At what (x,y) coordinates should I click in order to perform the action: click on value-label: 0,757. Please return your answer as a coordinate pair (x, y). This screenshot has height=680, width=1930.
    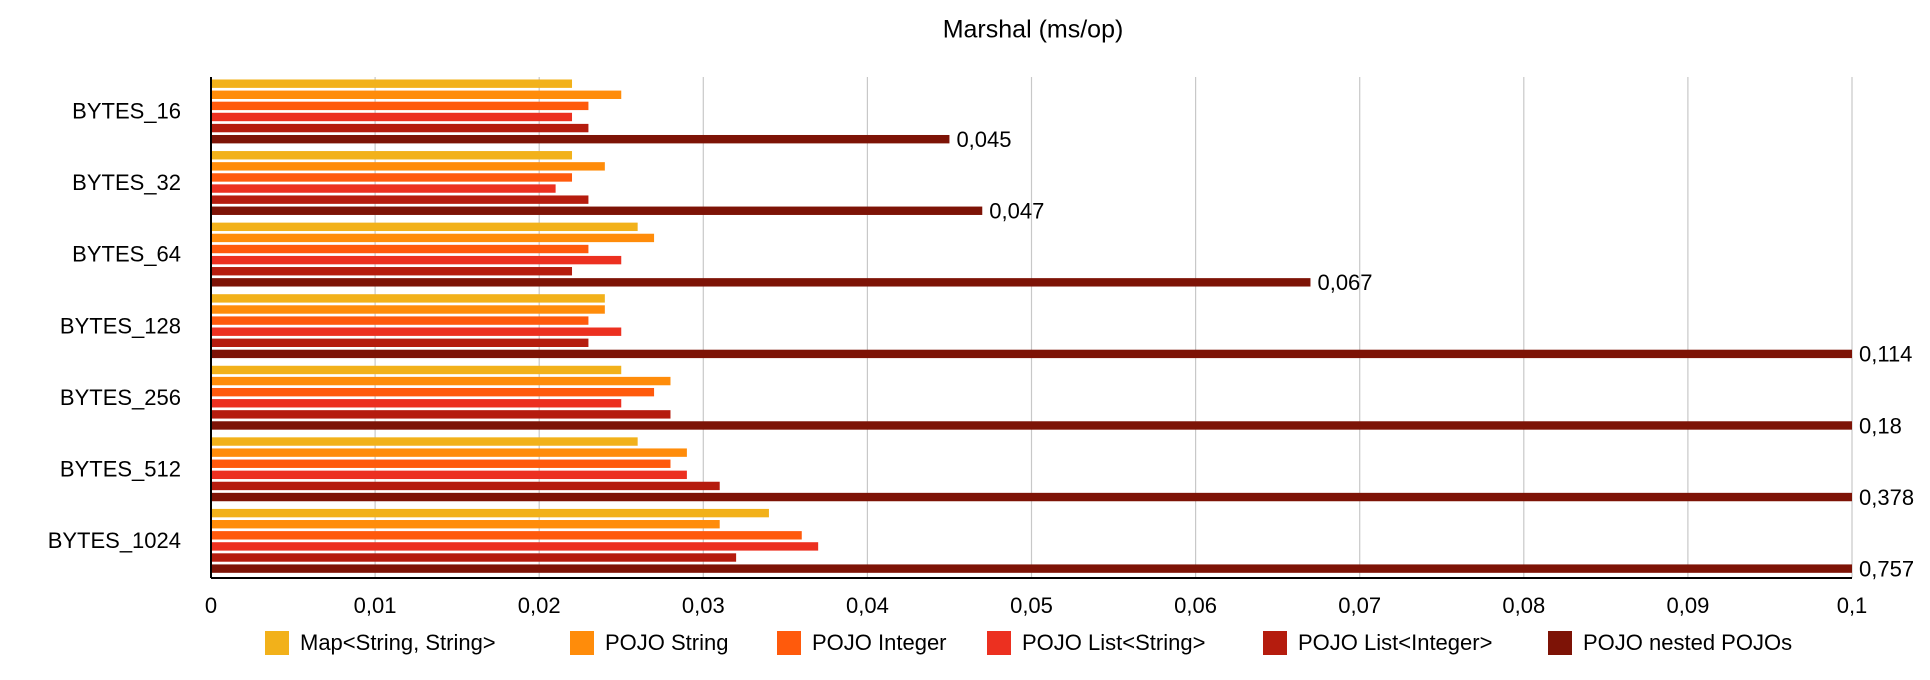
    Looking at the image, I should click on (1886, 568).